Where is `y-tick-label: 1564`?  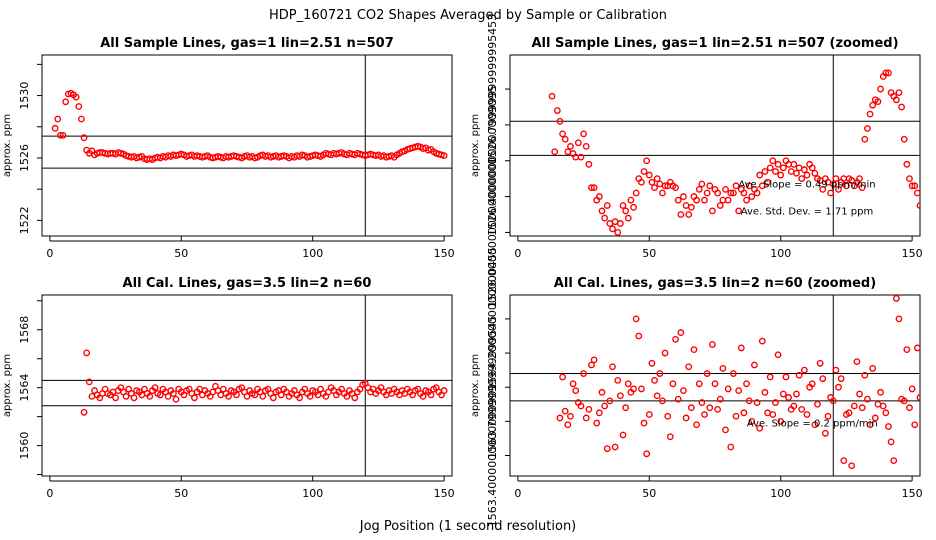 y-tick-label: 1564 is located at coordinates (24, 388).